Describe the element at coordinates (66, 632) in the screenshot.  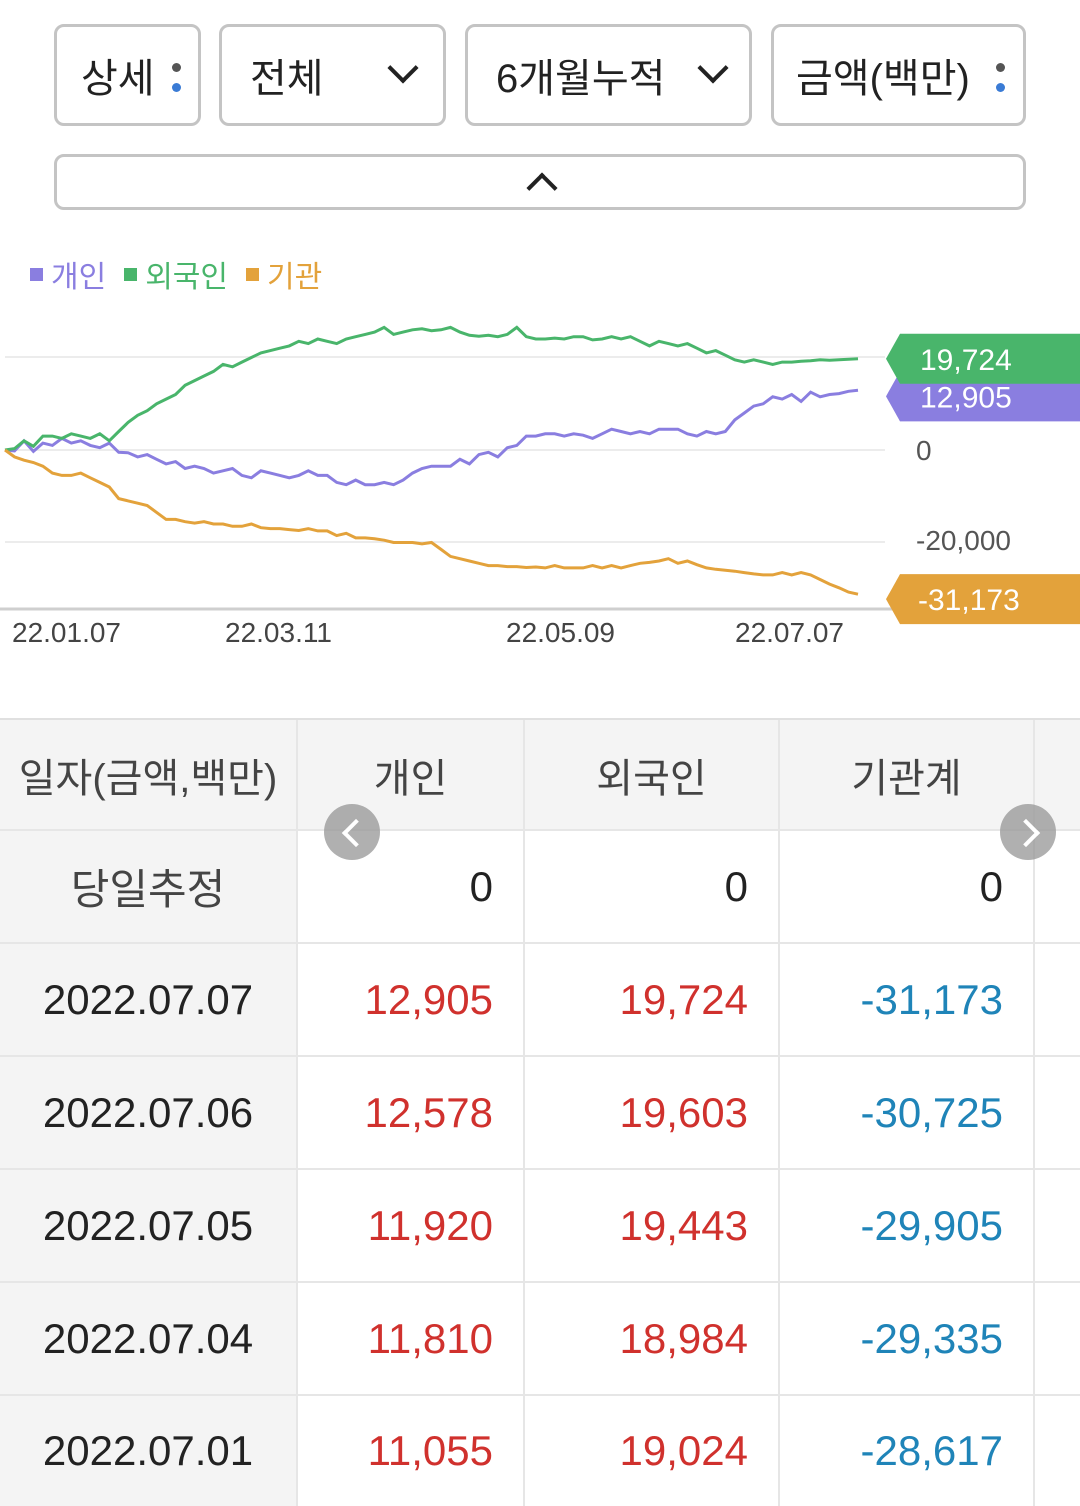
I see `x-tick-label: 22.01.07` at that location.